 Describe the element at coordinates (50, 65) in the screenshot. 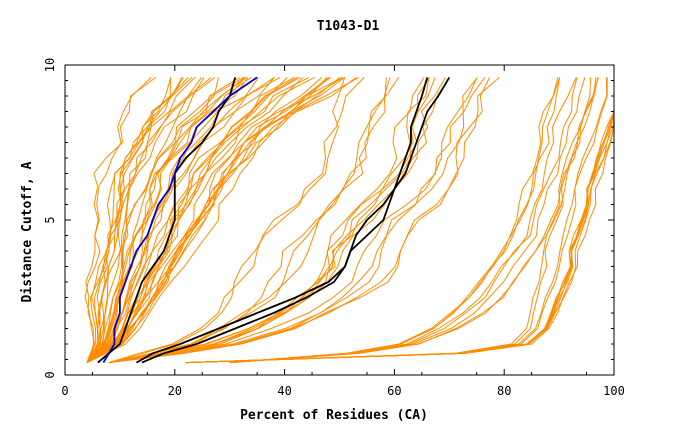

I see `y-tick-label: 10` at that location.